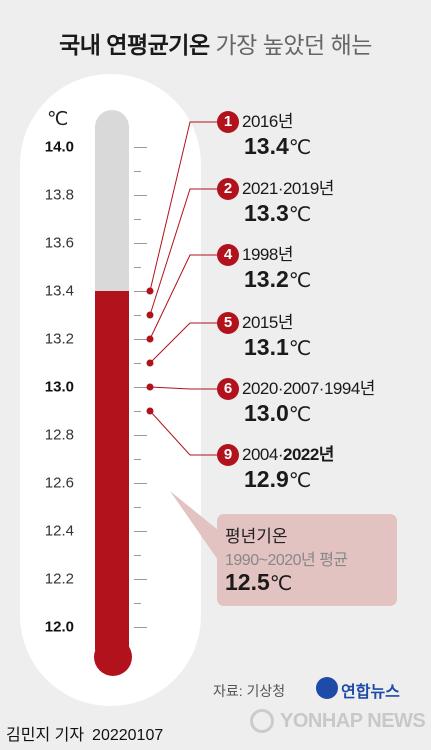  What do you see at coordinates (113, 657) in the screenshot?
I see `thermometer-bulb` at bounding box center [113, 657].